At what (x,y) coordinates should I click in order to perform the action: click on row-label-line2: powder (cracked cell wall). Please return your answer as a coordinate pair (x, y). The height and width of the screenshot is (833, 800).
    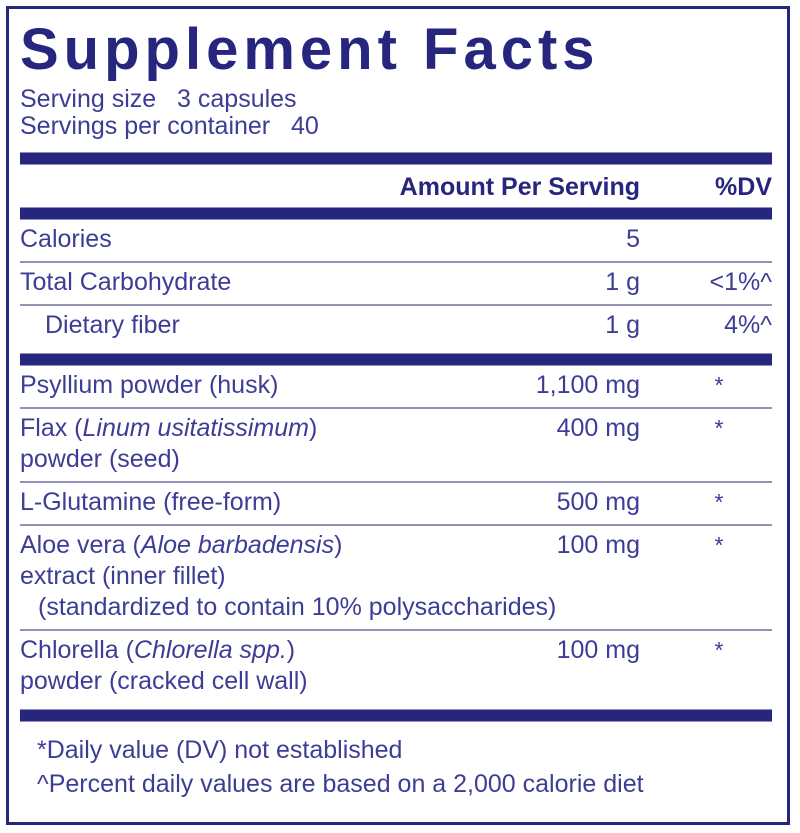
    Looking at the image, I should click on (164, 681).